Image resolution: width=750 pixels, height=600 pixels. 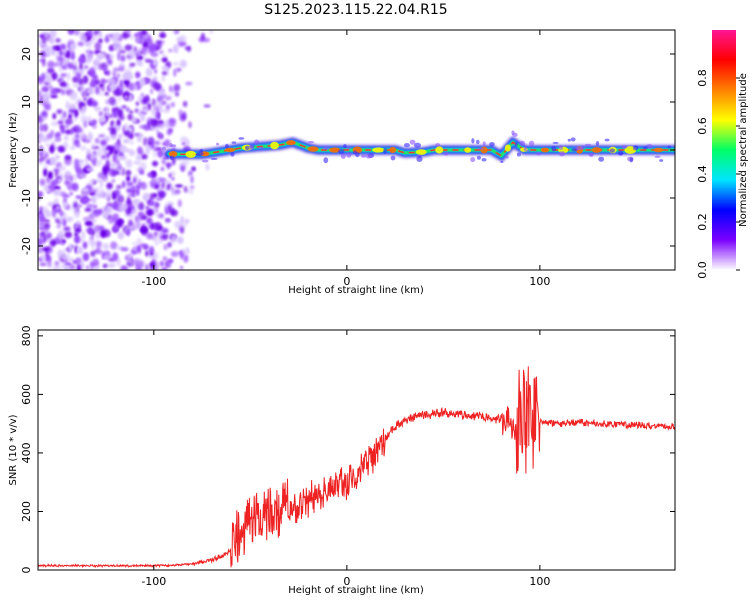 What do you see at coordinates (724, 150) in the screenshot?
I see `colorbar-gradient` at bounding box center [724, 150].